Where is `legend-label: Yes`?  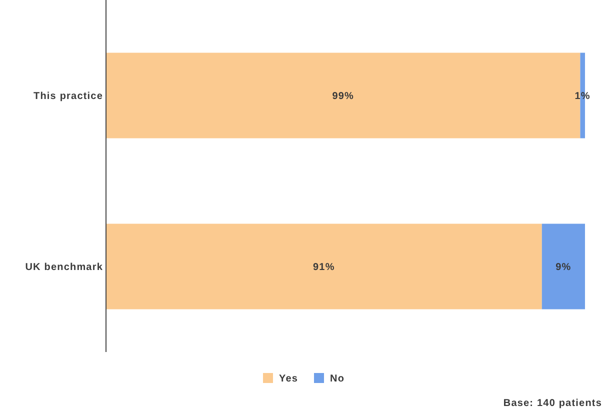 legend-label: Yes is located at coordinates (288, 379).